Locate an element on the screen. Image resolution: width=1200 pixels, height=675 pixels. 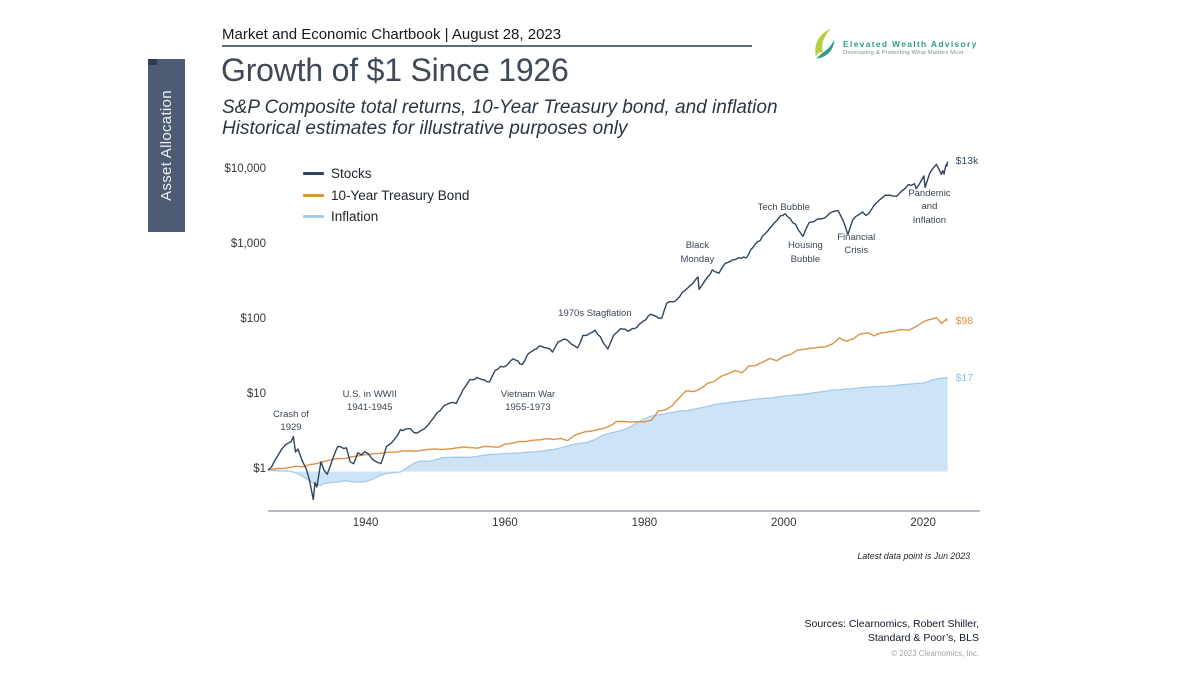
y-axis-label: $1,000 is located at coordinates (248, 244).